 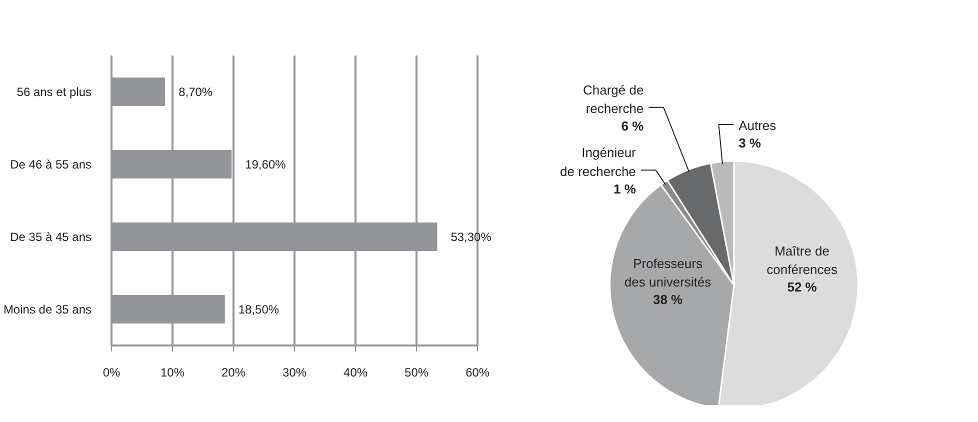 I want to click on slice-label: Ingénieur de recherche, so click(x=598, y=162).